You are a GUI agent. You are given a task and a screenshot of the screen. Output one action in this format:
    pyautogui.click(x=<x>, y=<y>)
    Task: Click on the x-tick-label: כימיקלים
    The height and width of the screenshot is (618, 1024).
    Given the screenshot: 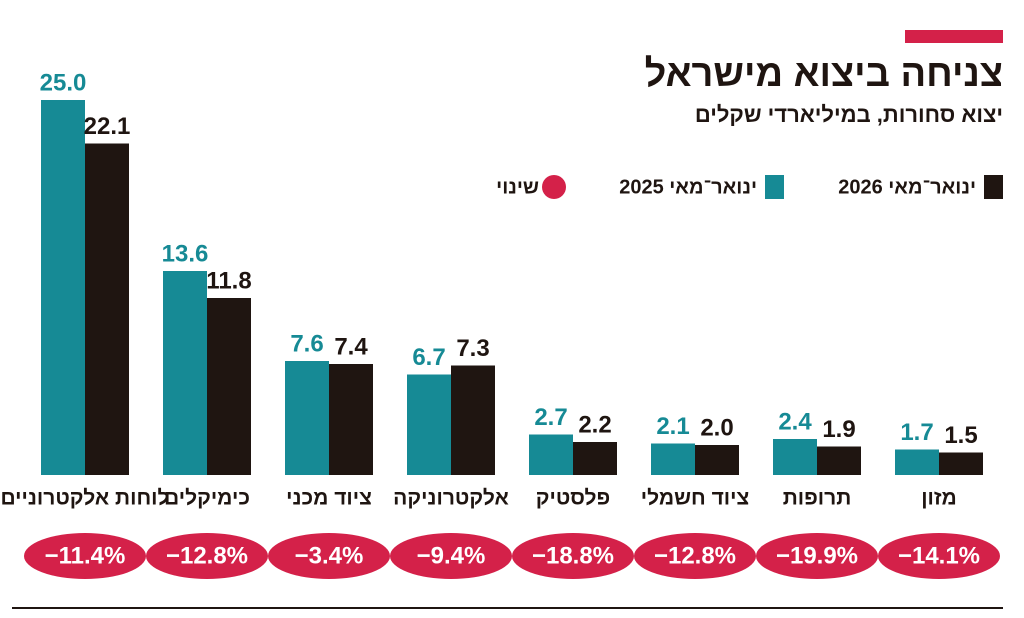 What is the action you would take?
    pyautogui.click(x=207, y=498)
    